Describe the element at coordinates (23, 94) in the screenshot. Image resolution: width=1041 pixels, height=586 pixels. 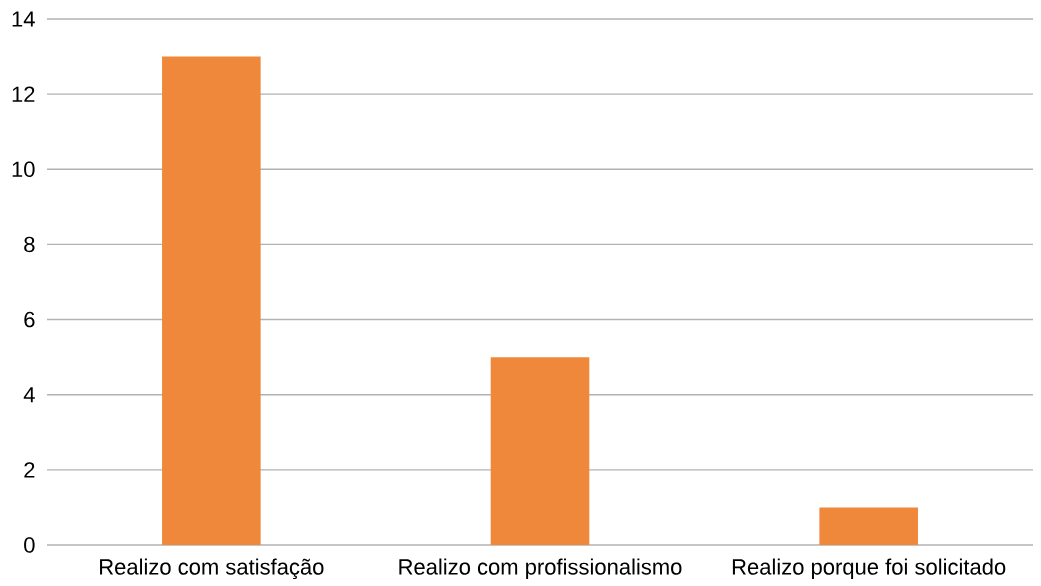
I see `y-tick-label: 12` at that location.